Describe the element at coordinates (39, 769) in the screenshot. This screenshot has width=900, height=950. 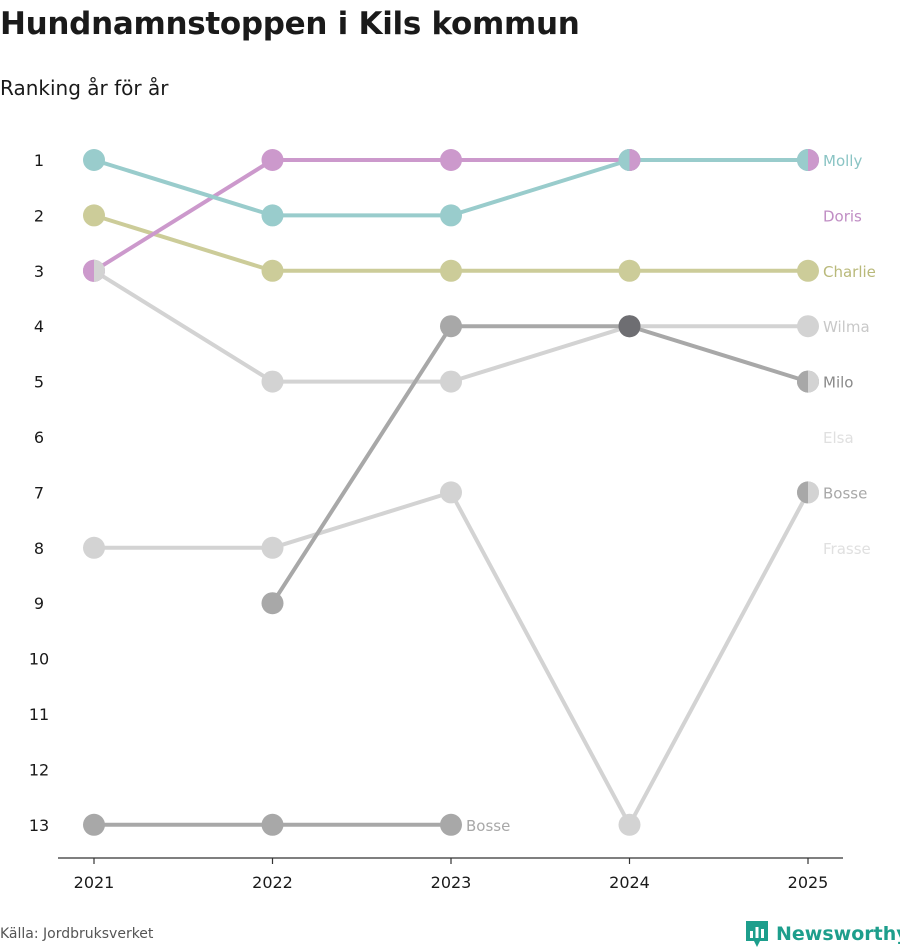
I see `y-tick-label: 12` at that location.